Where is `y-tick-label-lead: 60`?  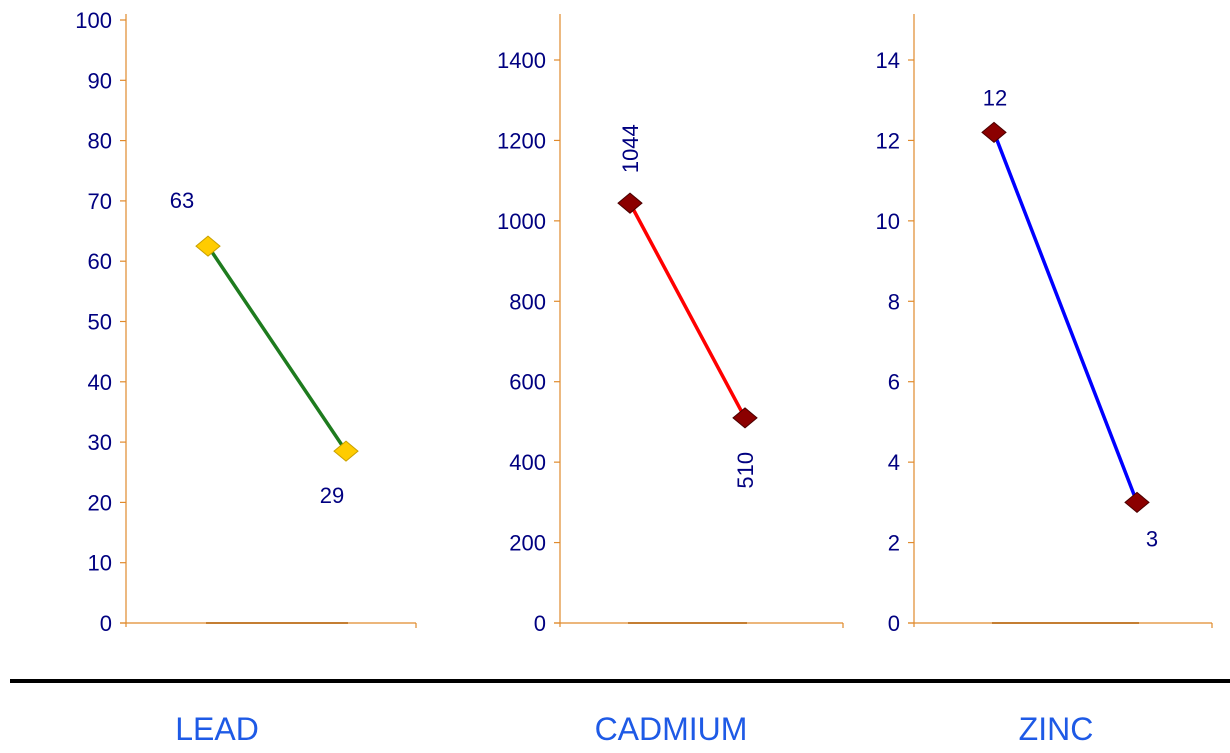 y-tick-label-lead: 60 is located at coordinates (100, 261).